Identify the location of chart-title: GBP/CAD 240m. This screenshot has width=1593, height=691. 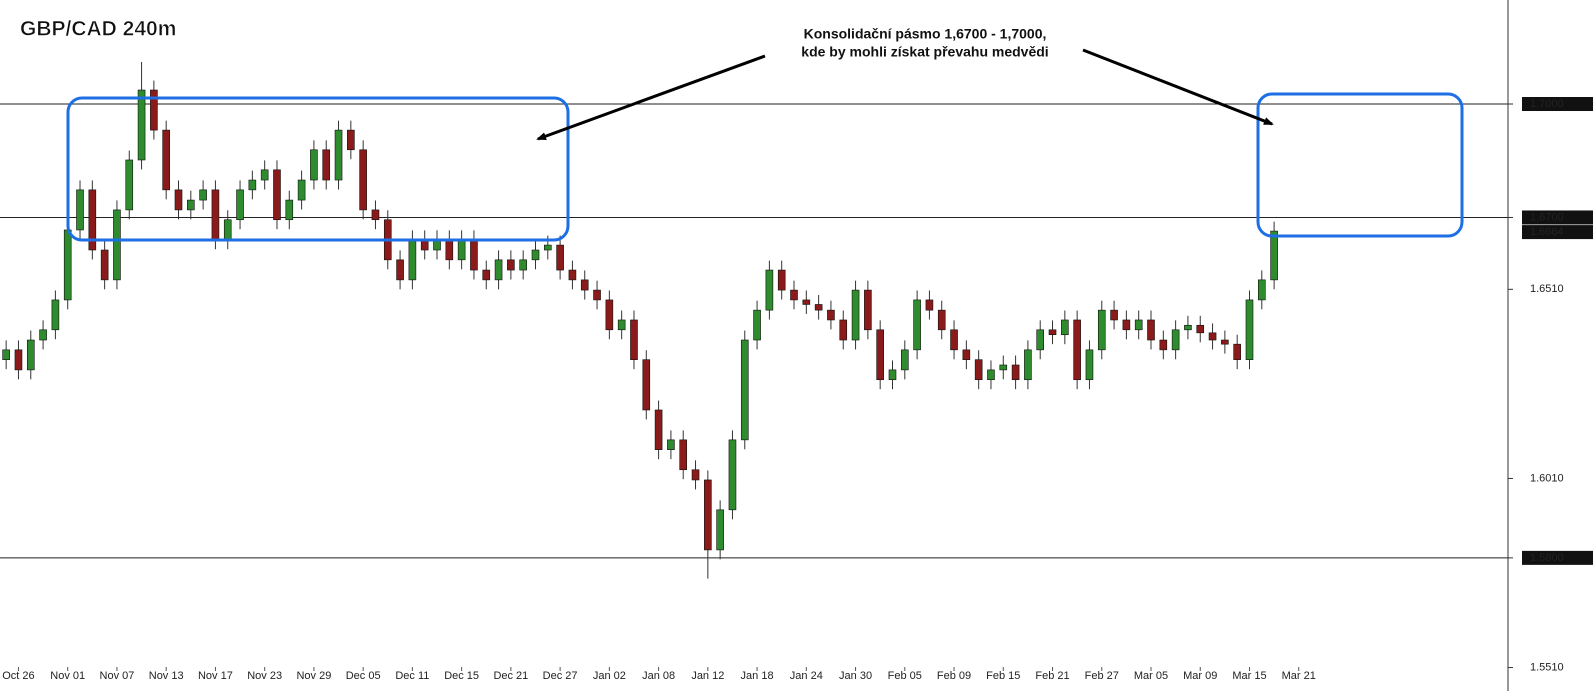
(98, 29).